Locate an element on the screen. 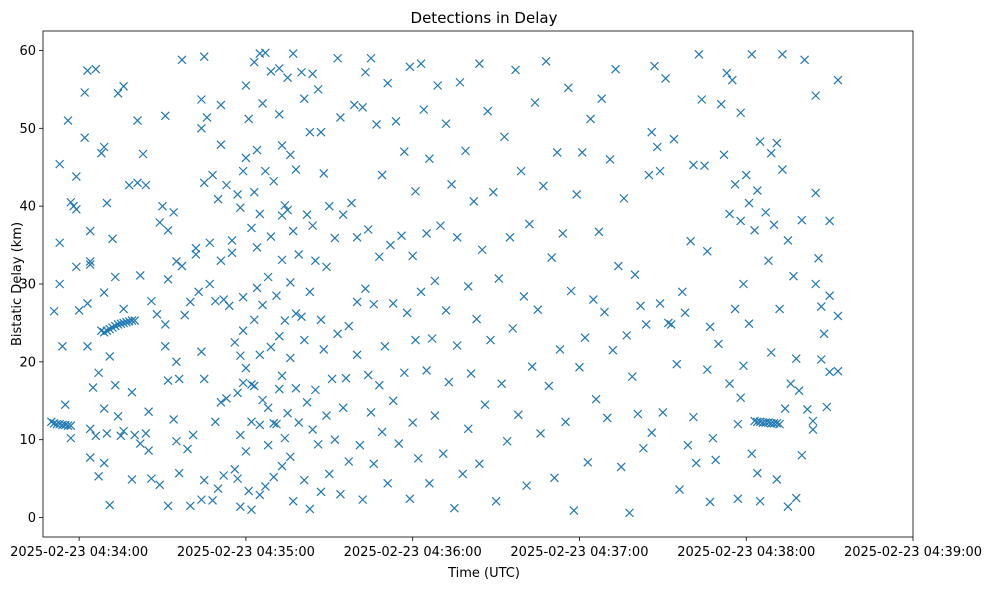 The width and height of the screenshot is (989, 590). x-tick-label: 2025-02-23 04:36:00 is located at coordinates (413, 552).